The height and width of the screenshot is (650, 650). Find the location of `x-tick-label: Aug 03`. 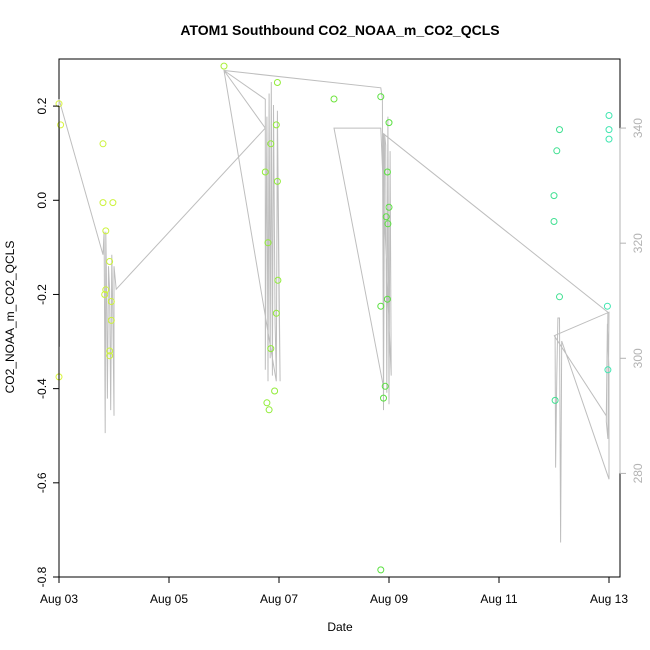

x-tick-label: Aug 03 is located at coordinates (59, 599).